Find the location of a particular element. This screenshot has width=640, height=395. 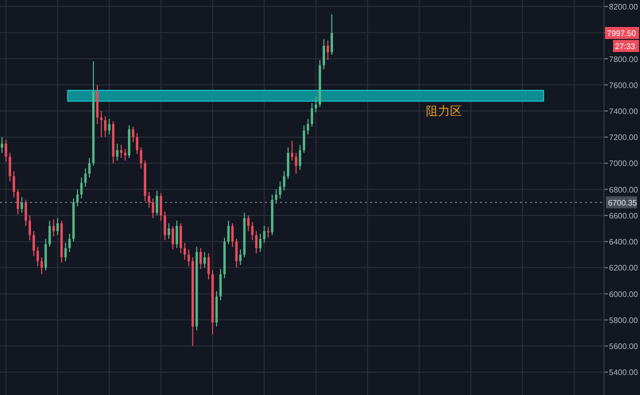

band-label: 阻力区 is located at coordinates (444, 111).